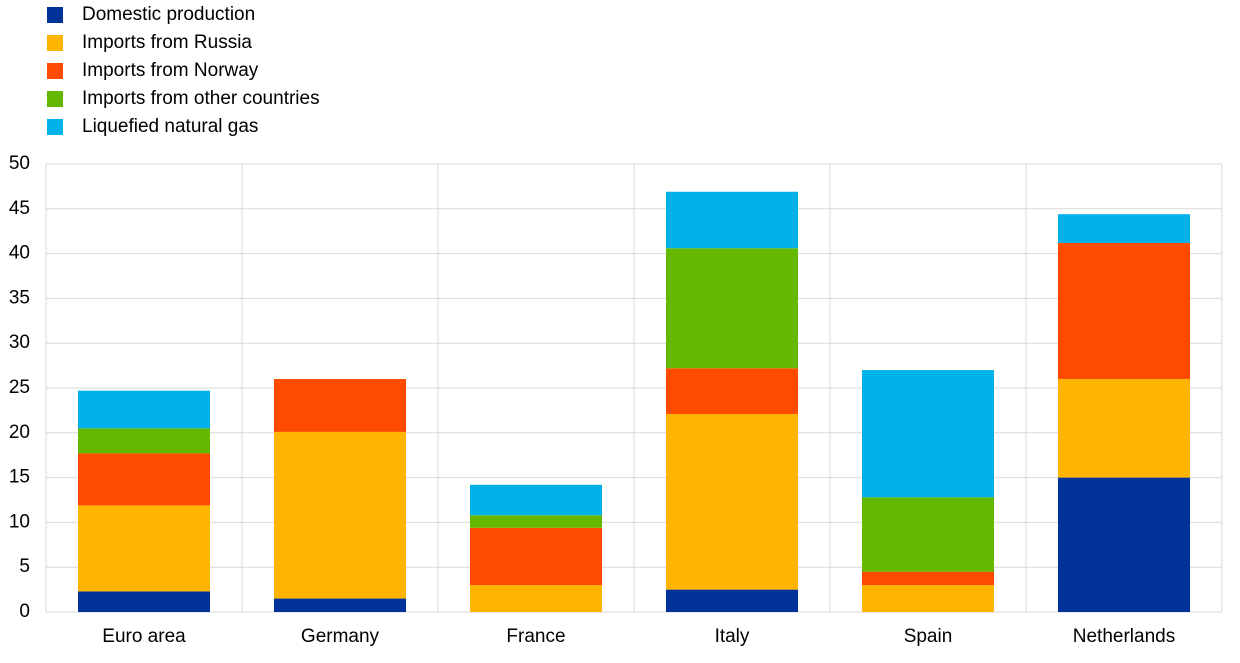  Describe the element at coordinates (19, 208) in the screenshot. I see `y-tick-label: 45` at that location.